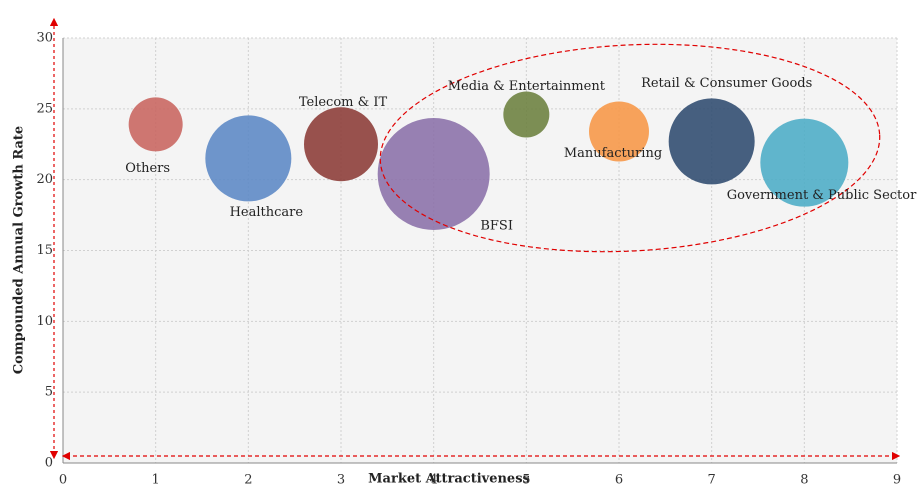  I want to click on y-axis-title: Compounded Annual Growth Rate, so click(19, 250).